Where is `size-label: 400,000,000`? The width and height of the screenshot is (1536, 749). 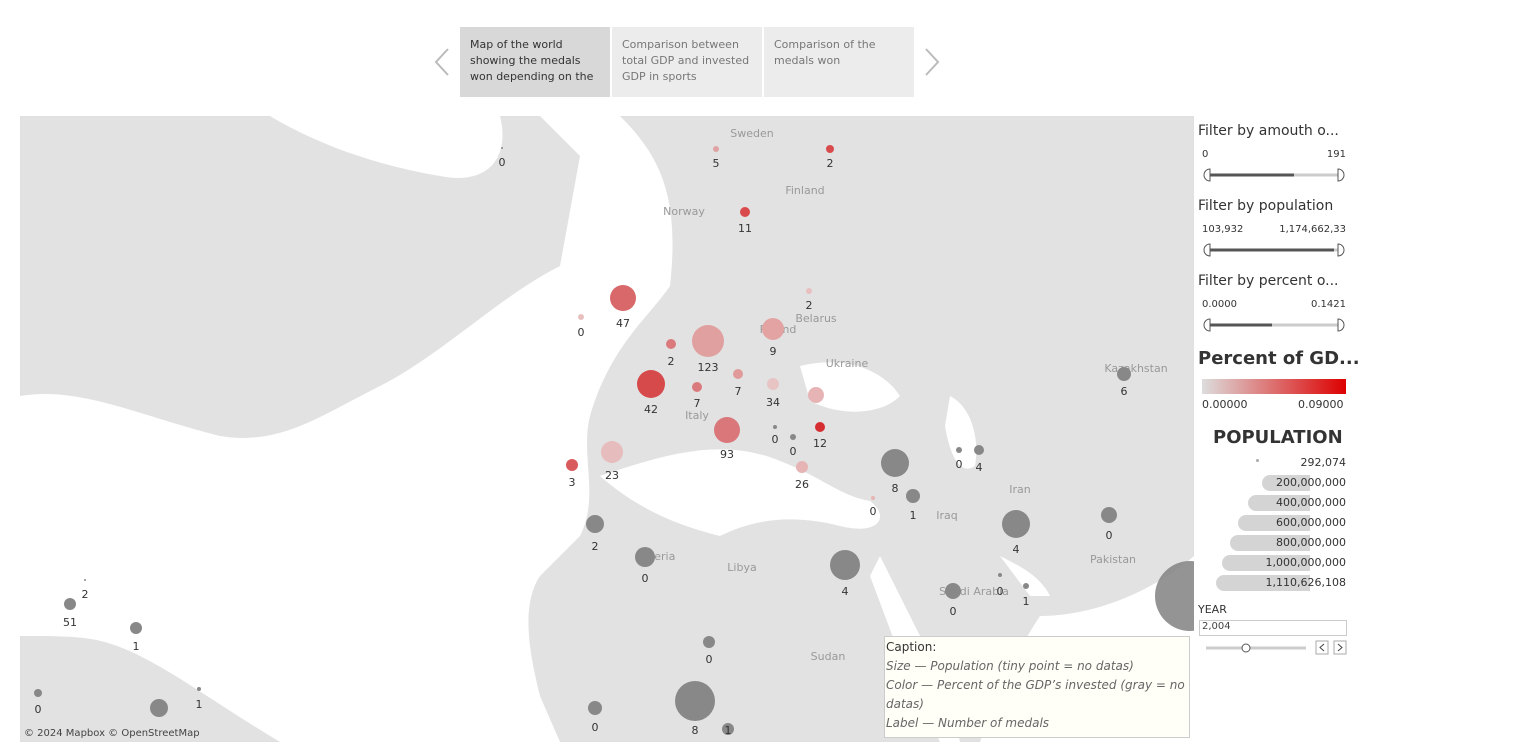 size-label: 400,000,000 is located at coordinates (1311, 502).